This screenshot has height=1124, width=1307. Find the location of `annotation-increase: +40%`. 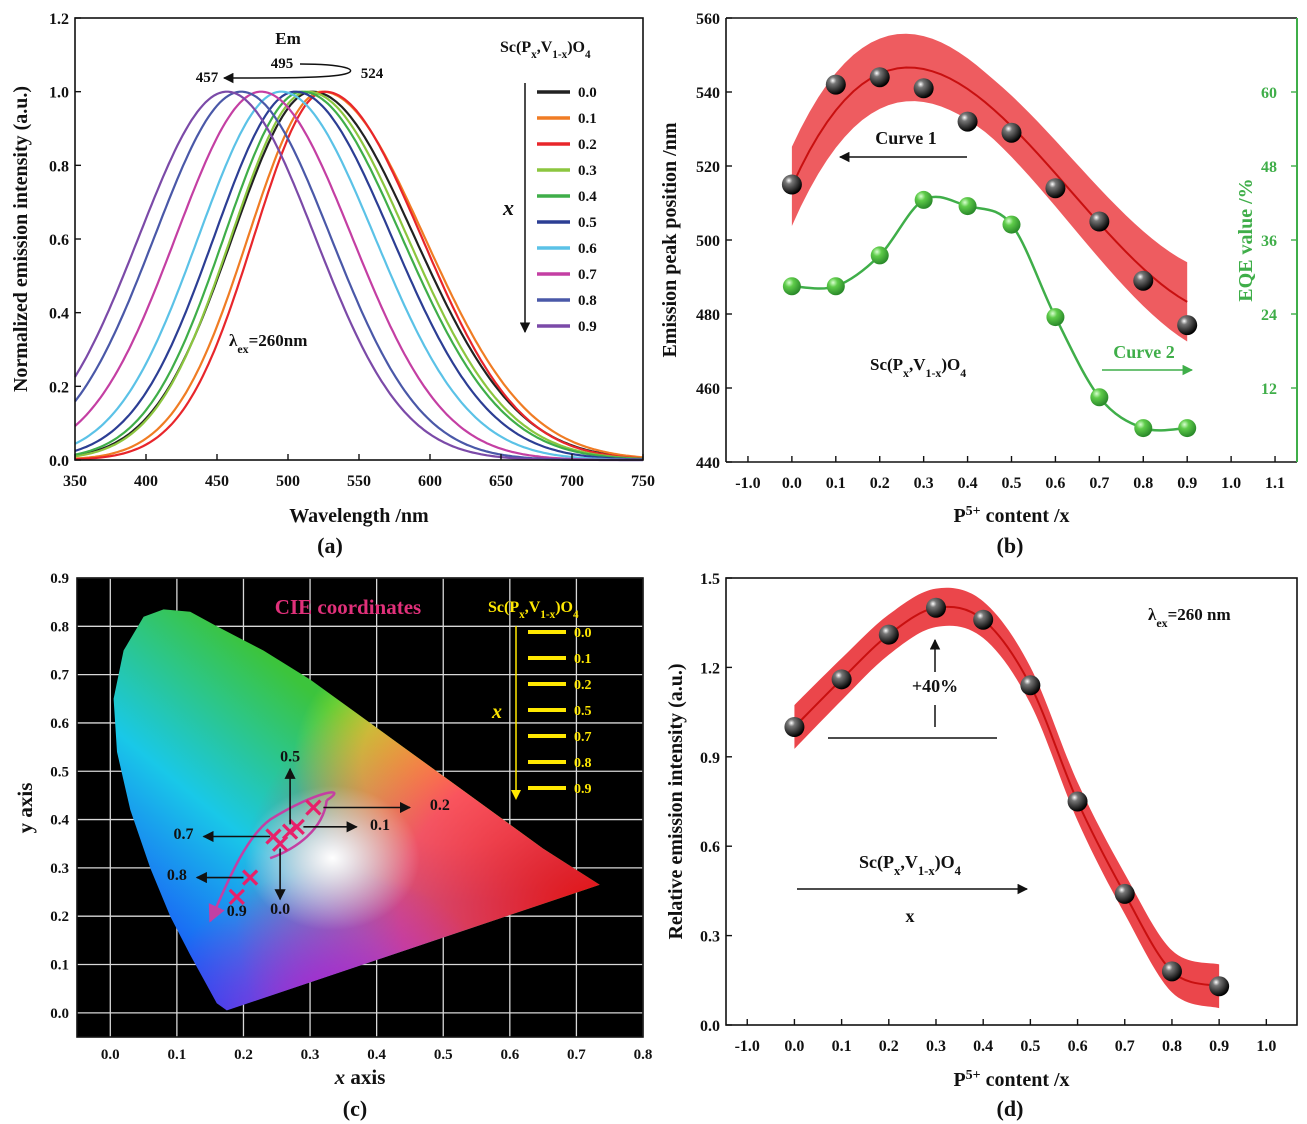

annotation-increase: +40% is located at coordinates (935, 686).